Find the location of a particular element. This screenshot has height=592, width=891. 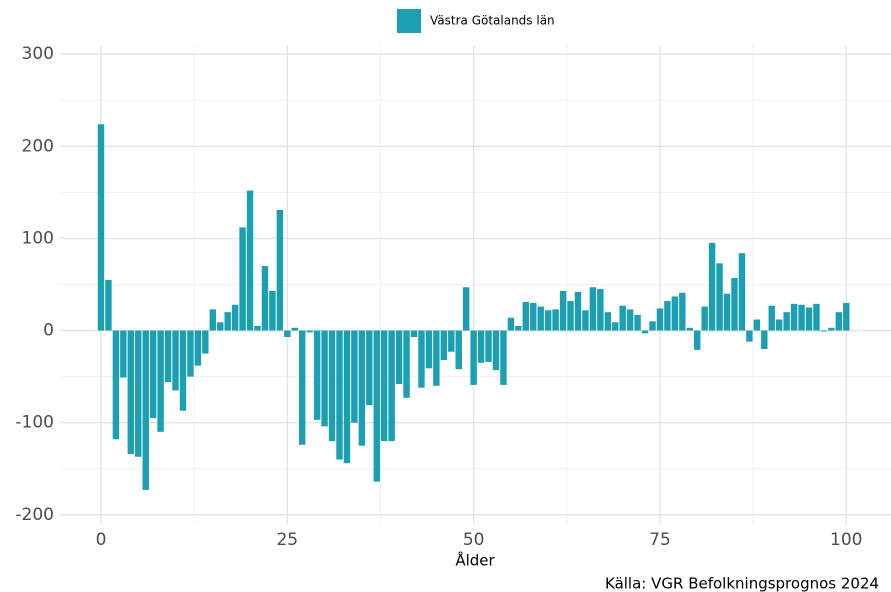

legend-label: Västra Götalands län is located at coordinates (492, 21).